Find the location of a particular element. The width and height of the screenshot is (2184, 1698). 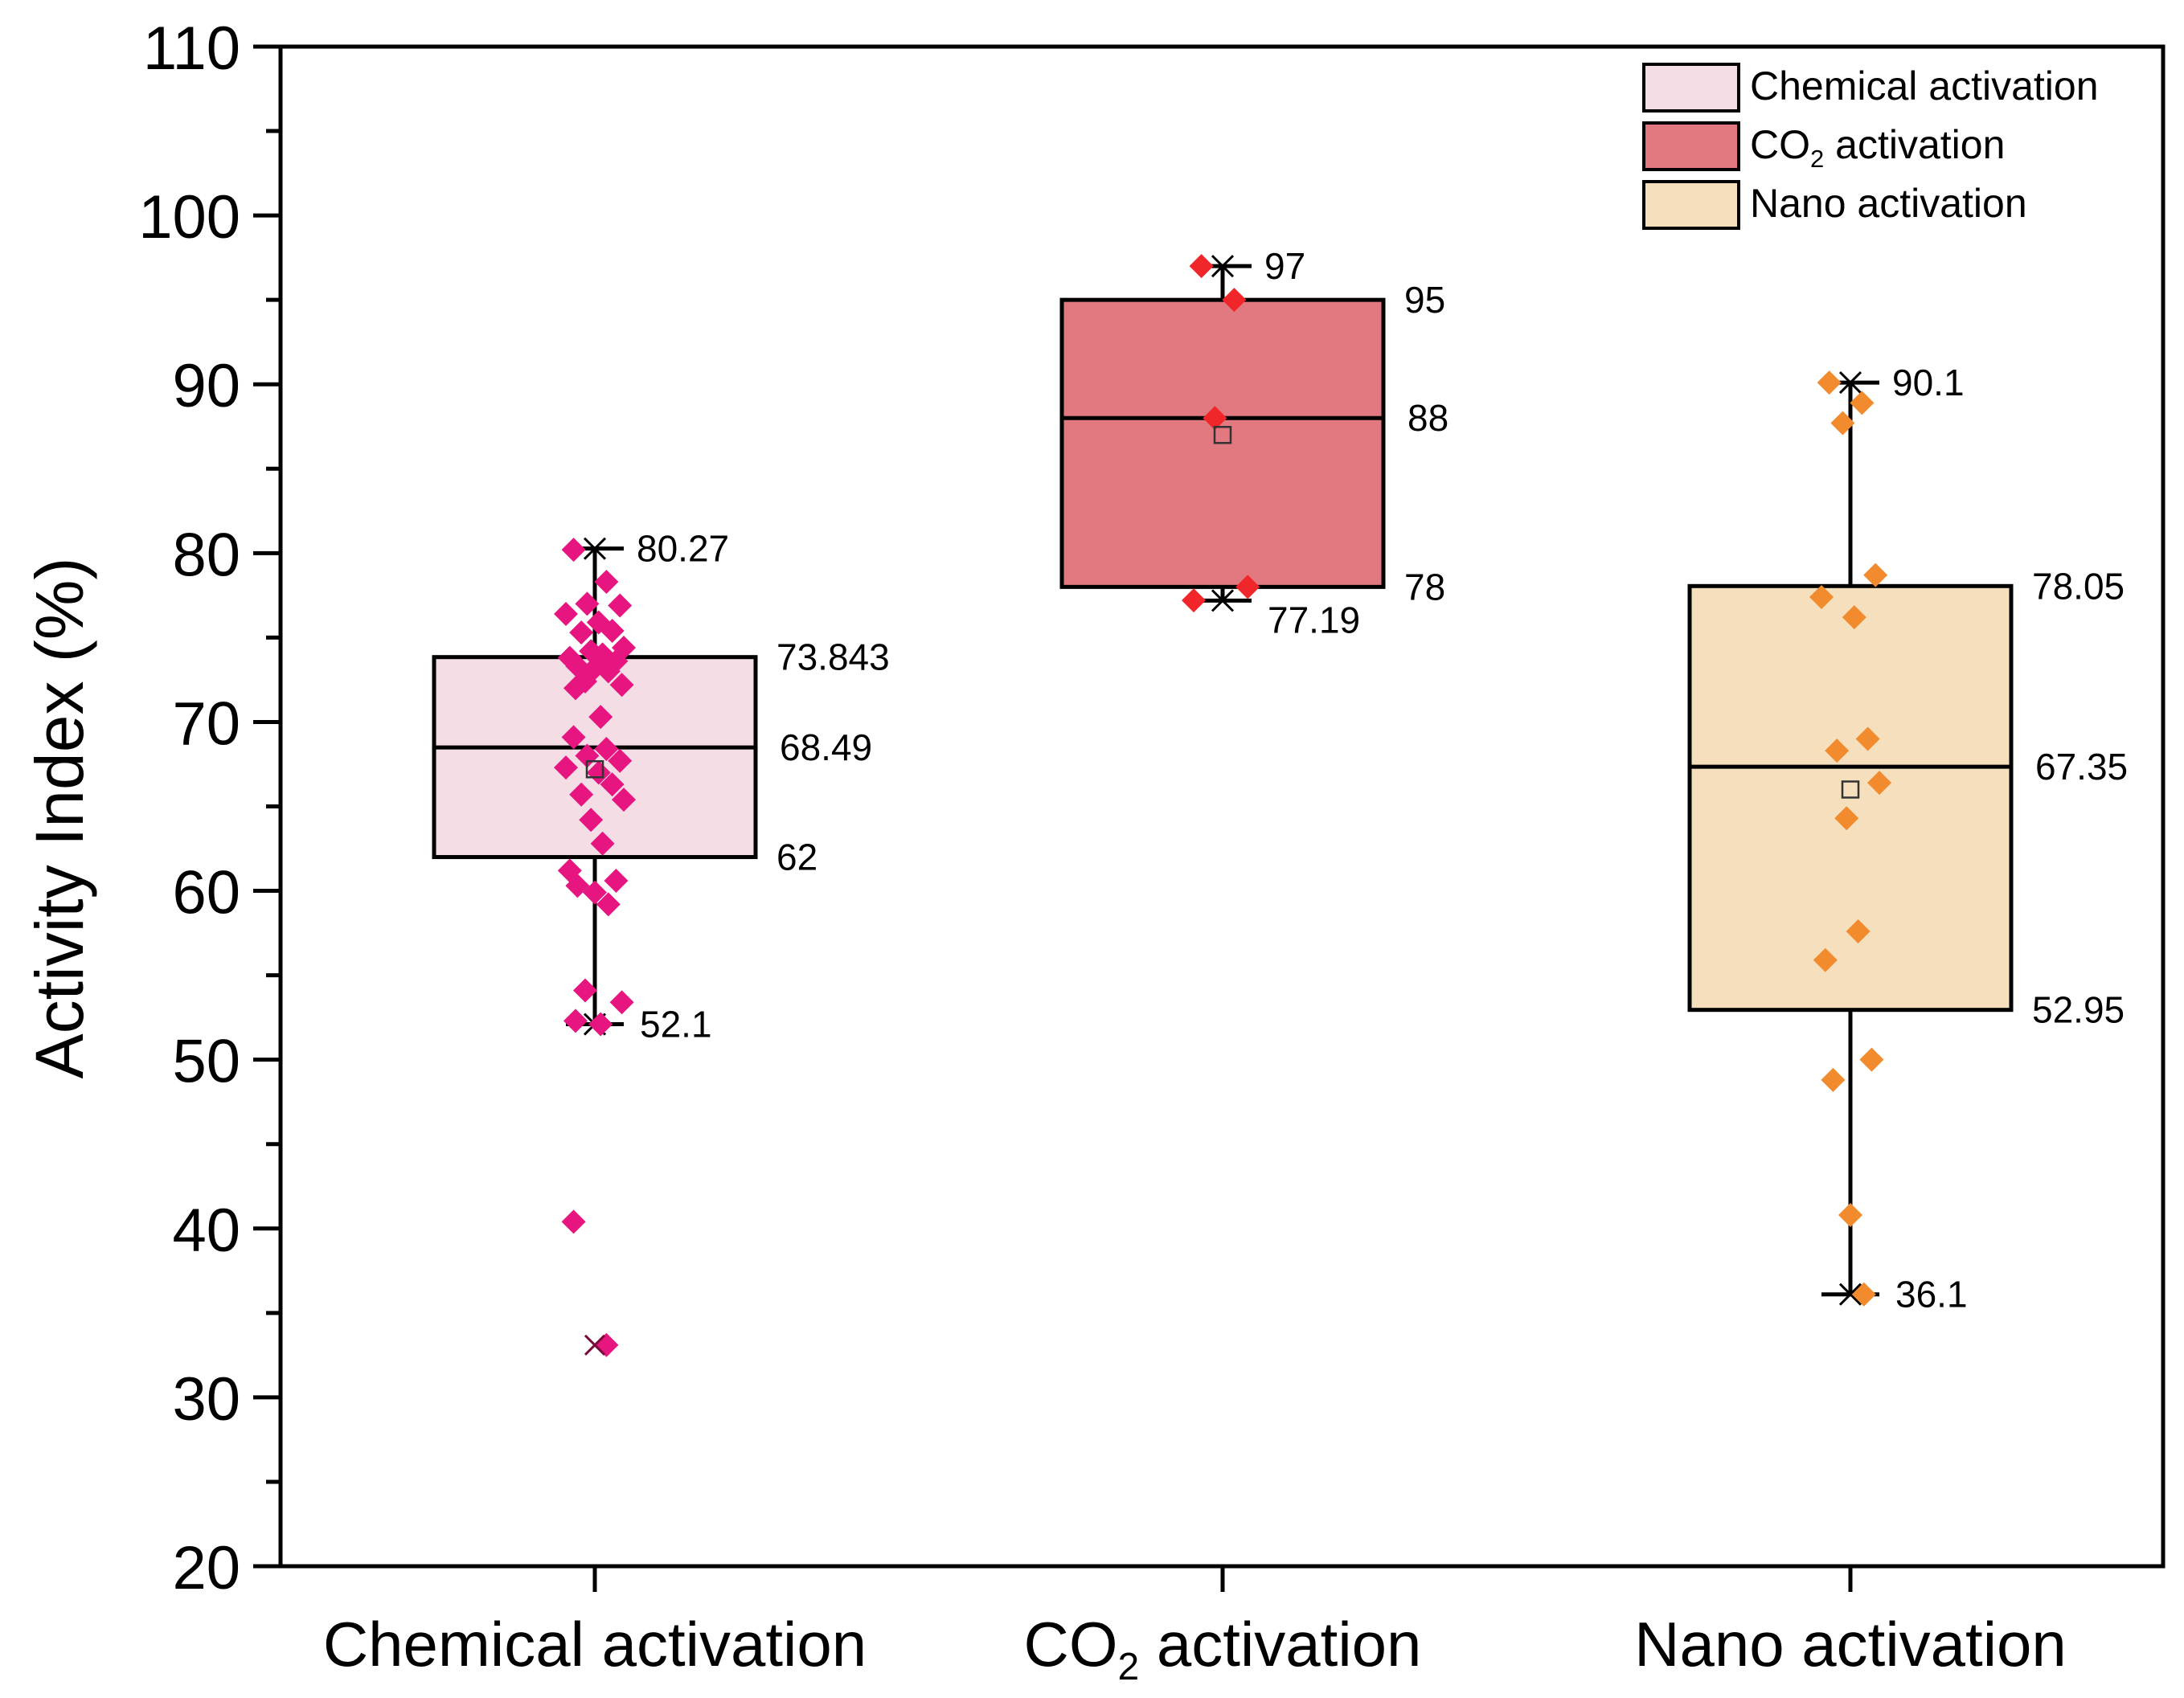

y-tick-label: 70 is located at coordinates (206, 723).